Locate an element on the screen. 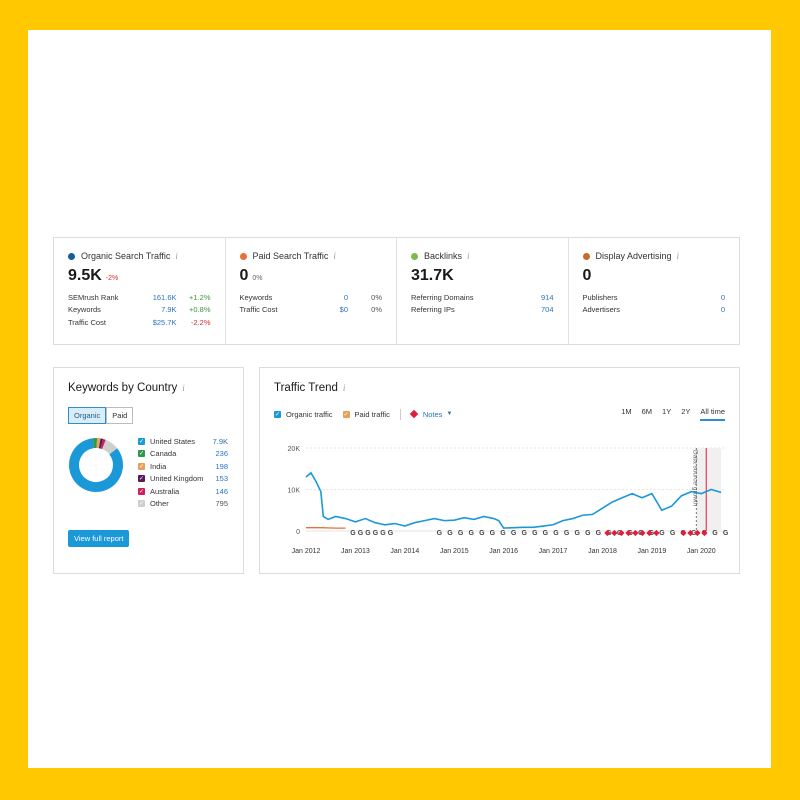  country-legend-item: ✓ India 198 is located at coordinates (183, 466).